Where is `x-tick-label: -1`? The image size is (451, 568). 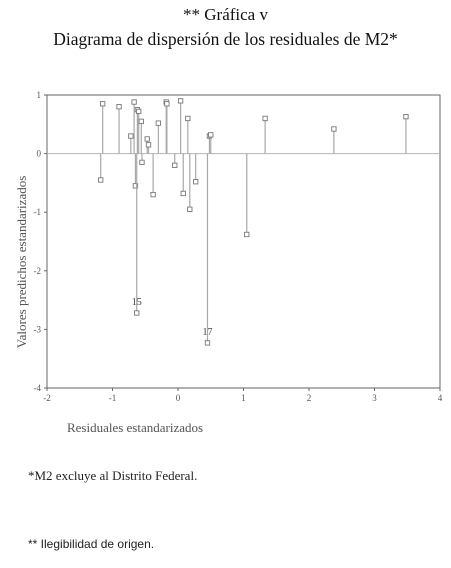 x-tick-label: -1 is located at coordinates (113, 398).